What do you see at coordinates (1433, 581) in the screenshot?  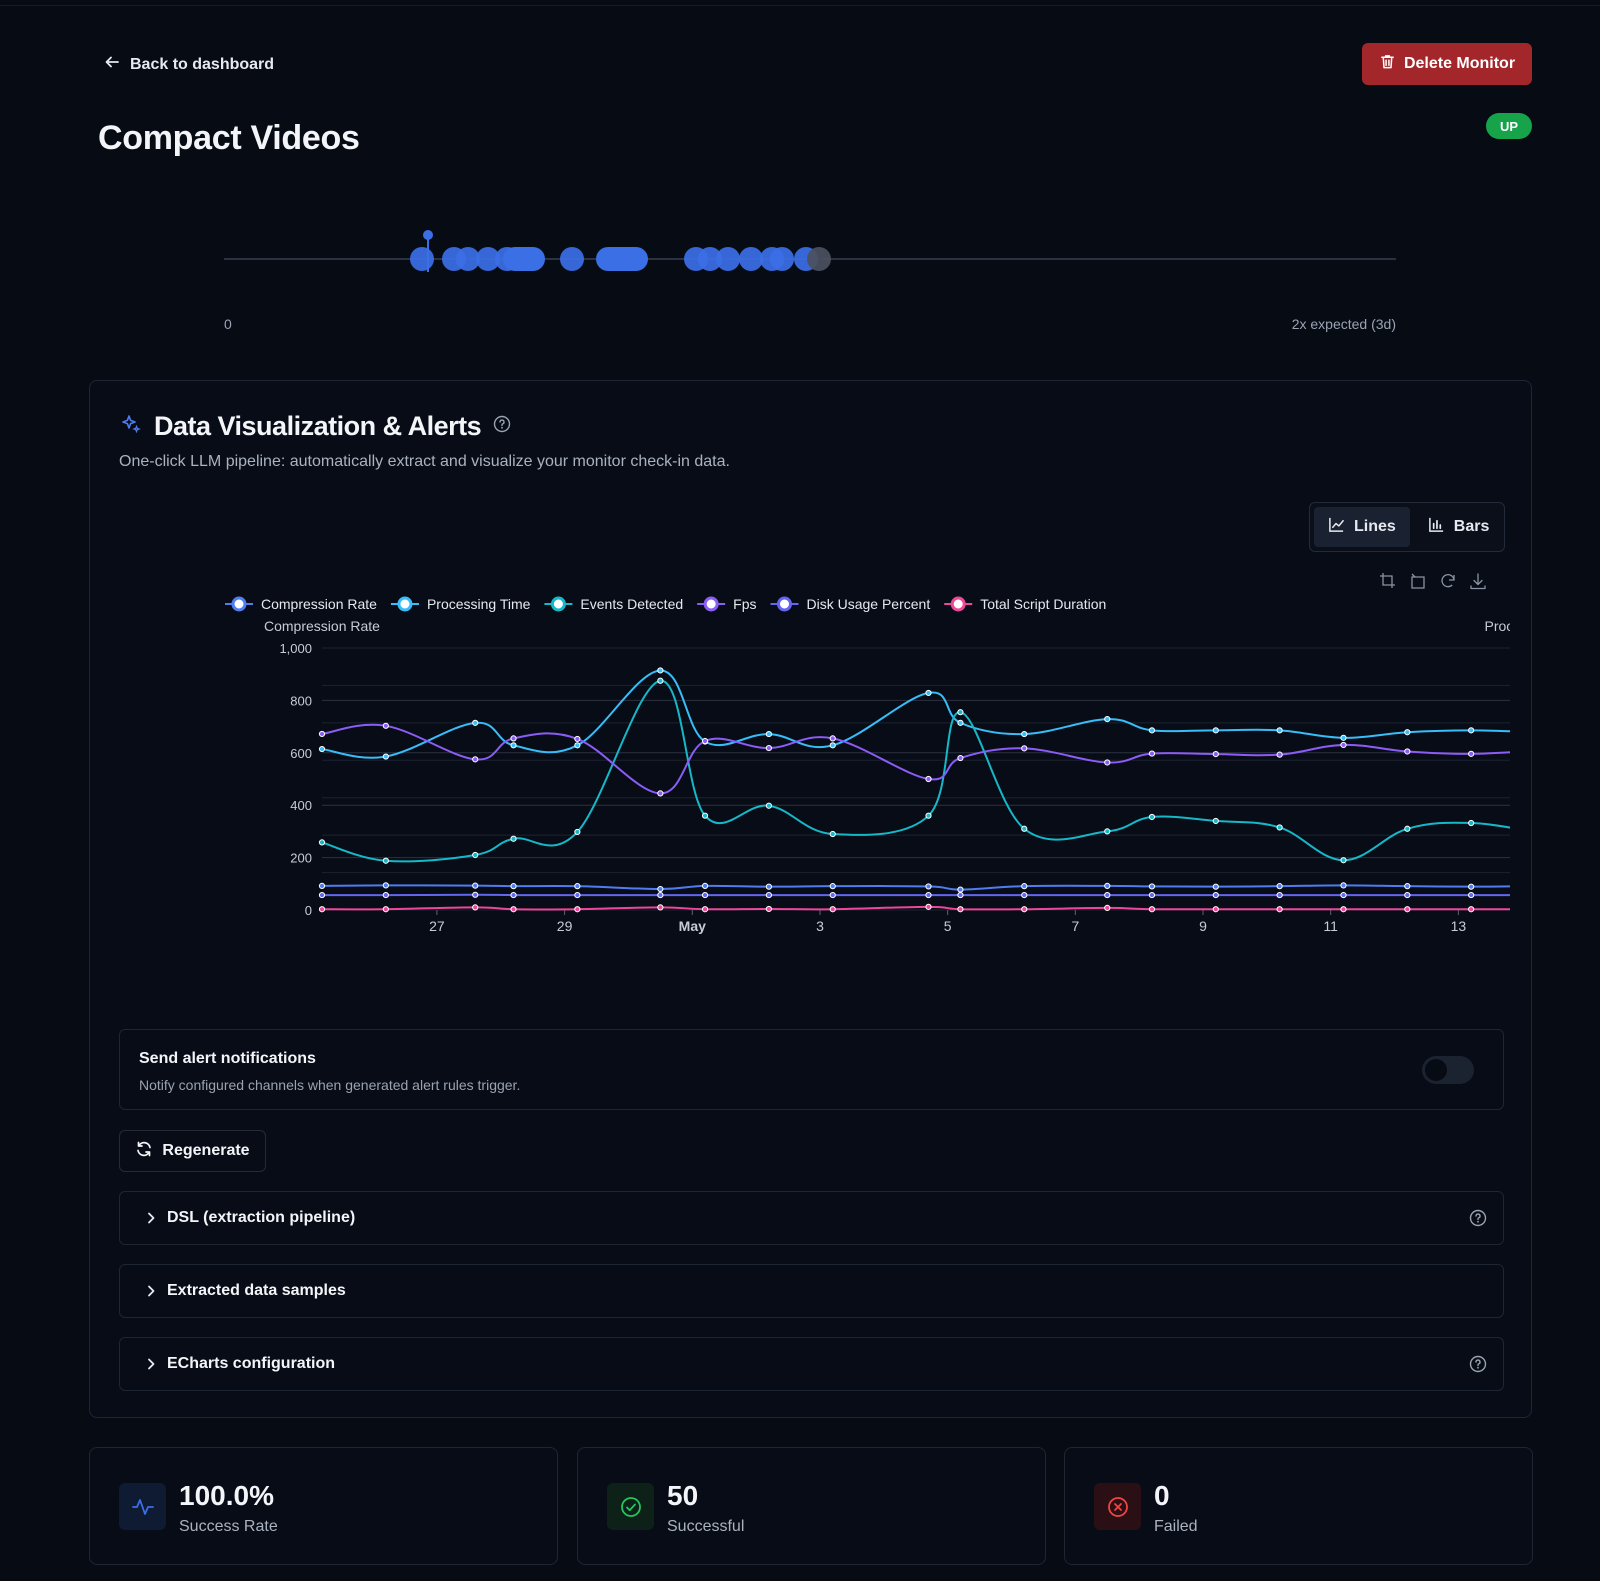 I see `chart-toolbox` at bounding box center [1433, 581].